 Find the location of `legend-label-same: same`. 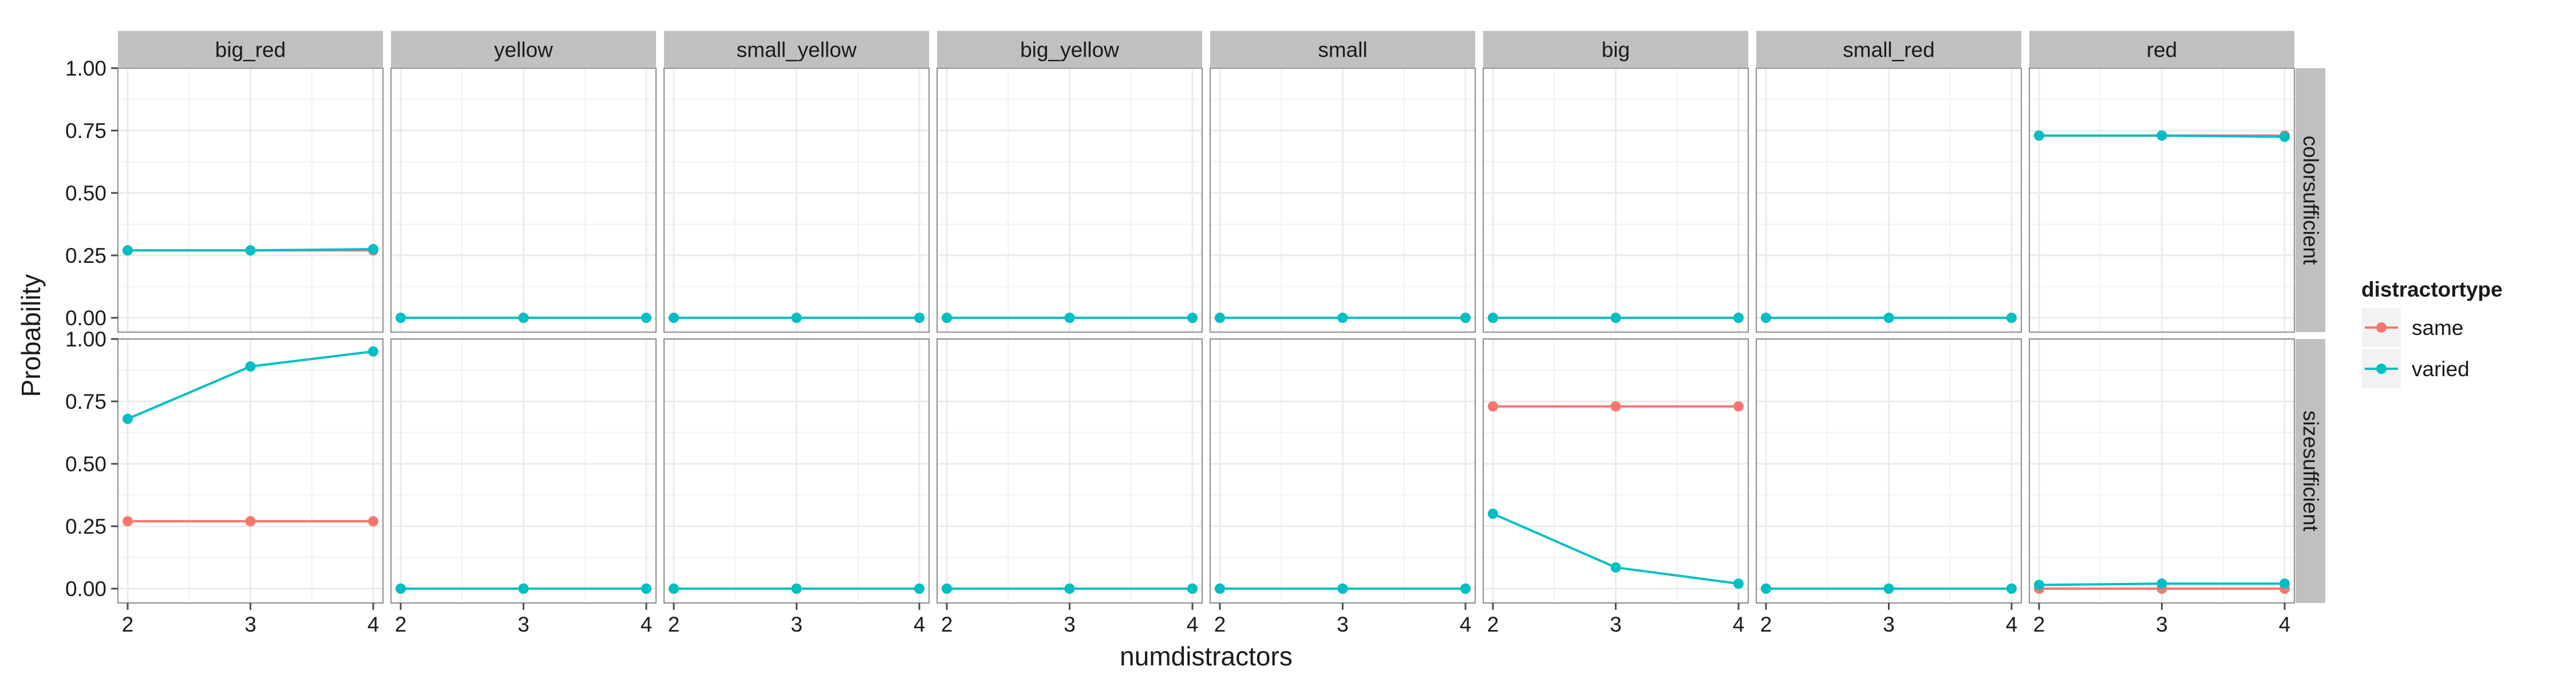

legend-label-same: same is located at coordinates (2437, 328).